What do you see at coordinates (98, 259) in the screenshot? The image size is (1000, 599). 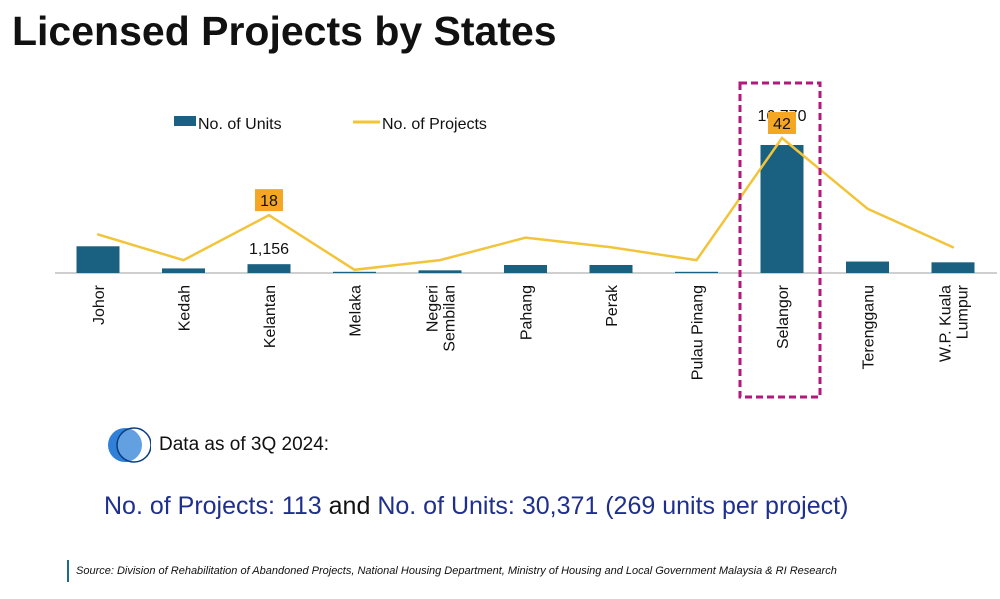 I see `bar-johor` at bounding box center [98, 259].